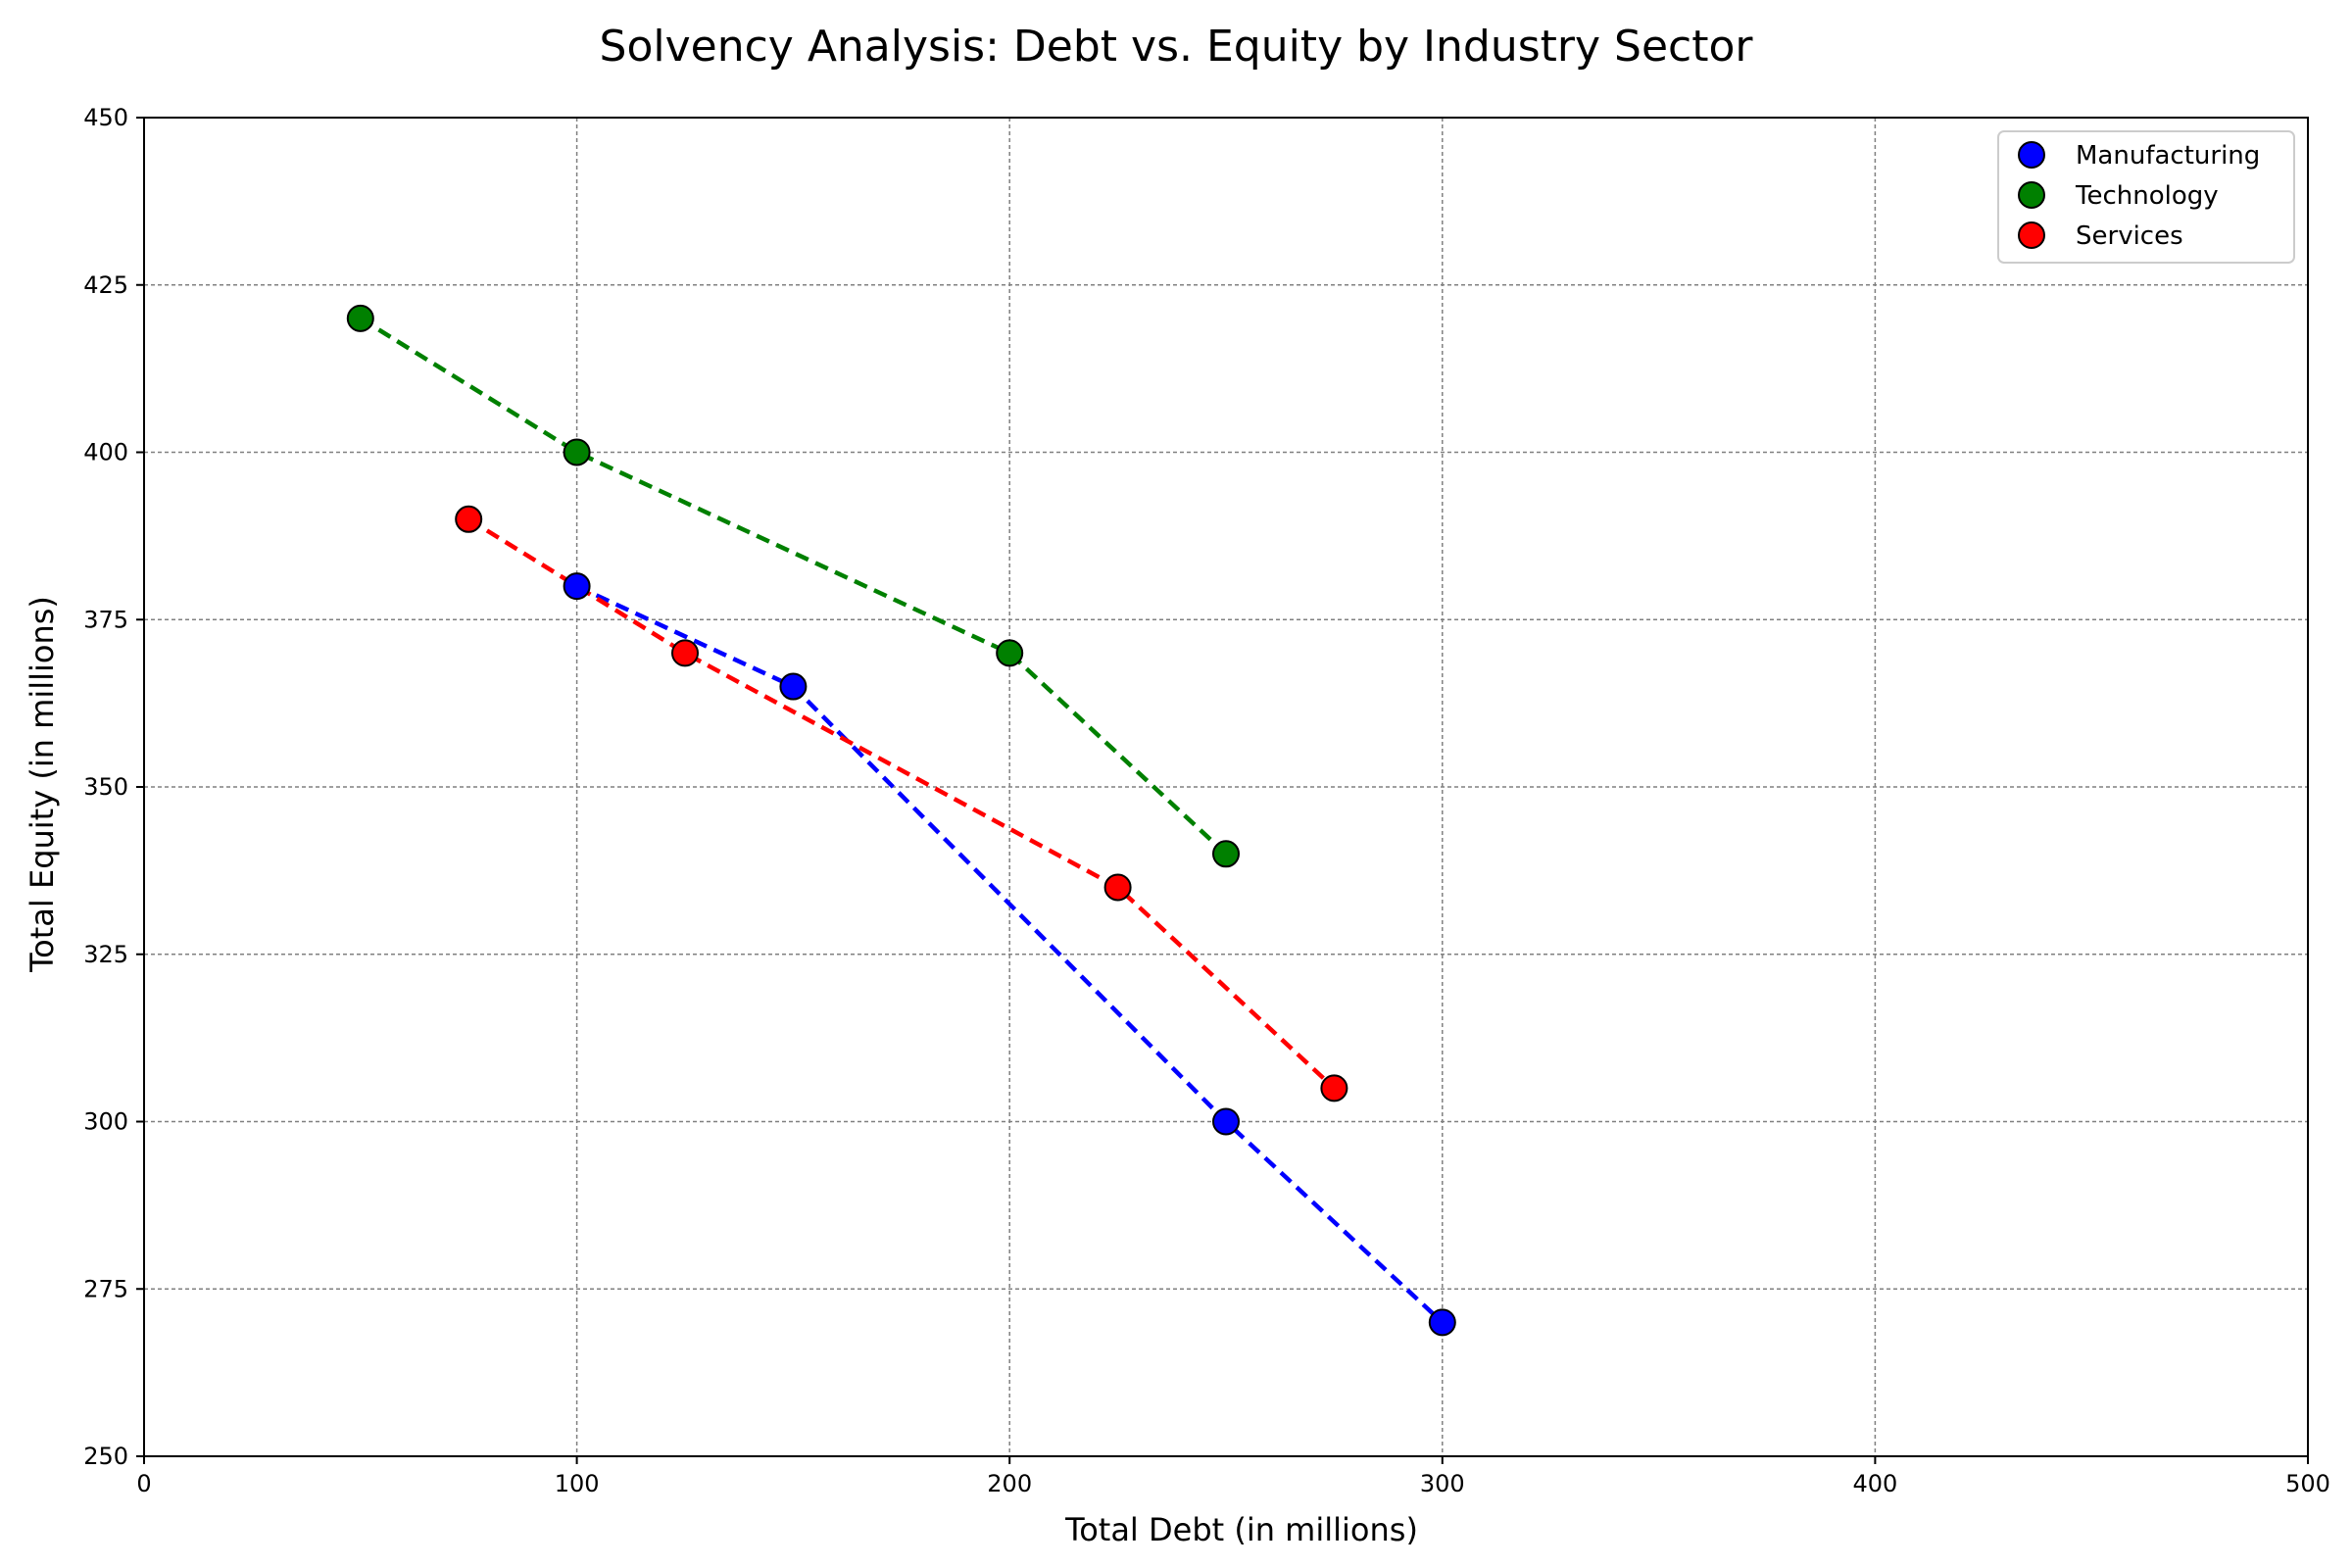 This screenshot has height=1568, width=2352. Describe the element at coordinates (105, 1122) in the screenshot. I see `y-tick-label-2: 300` at that location.